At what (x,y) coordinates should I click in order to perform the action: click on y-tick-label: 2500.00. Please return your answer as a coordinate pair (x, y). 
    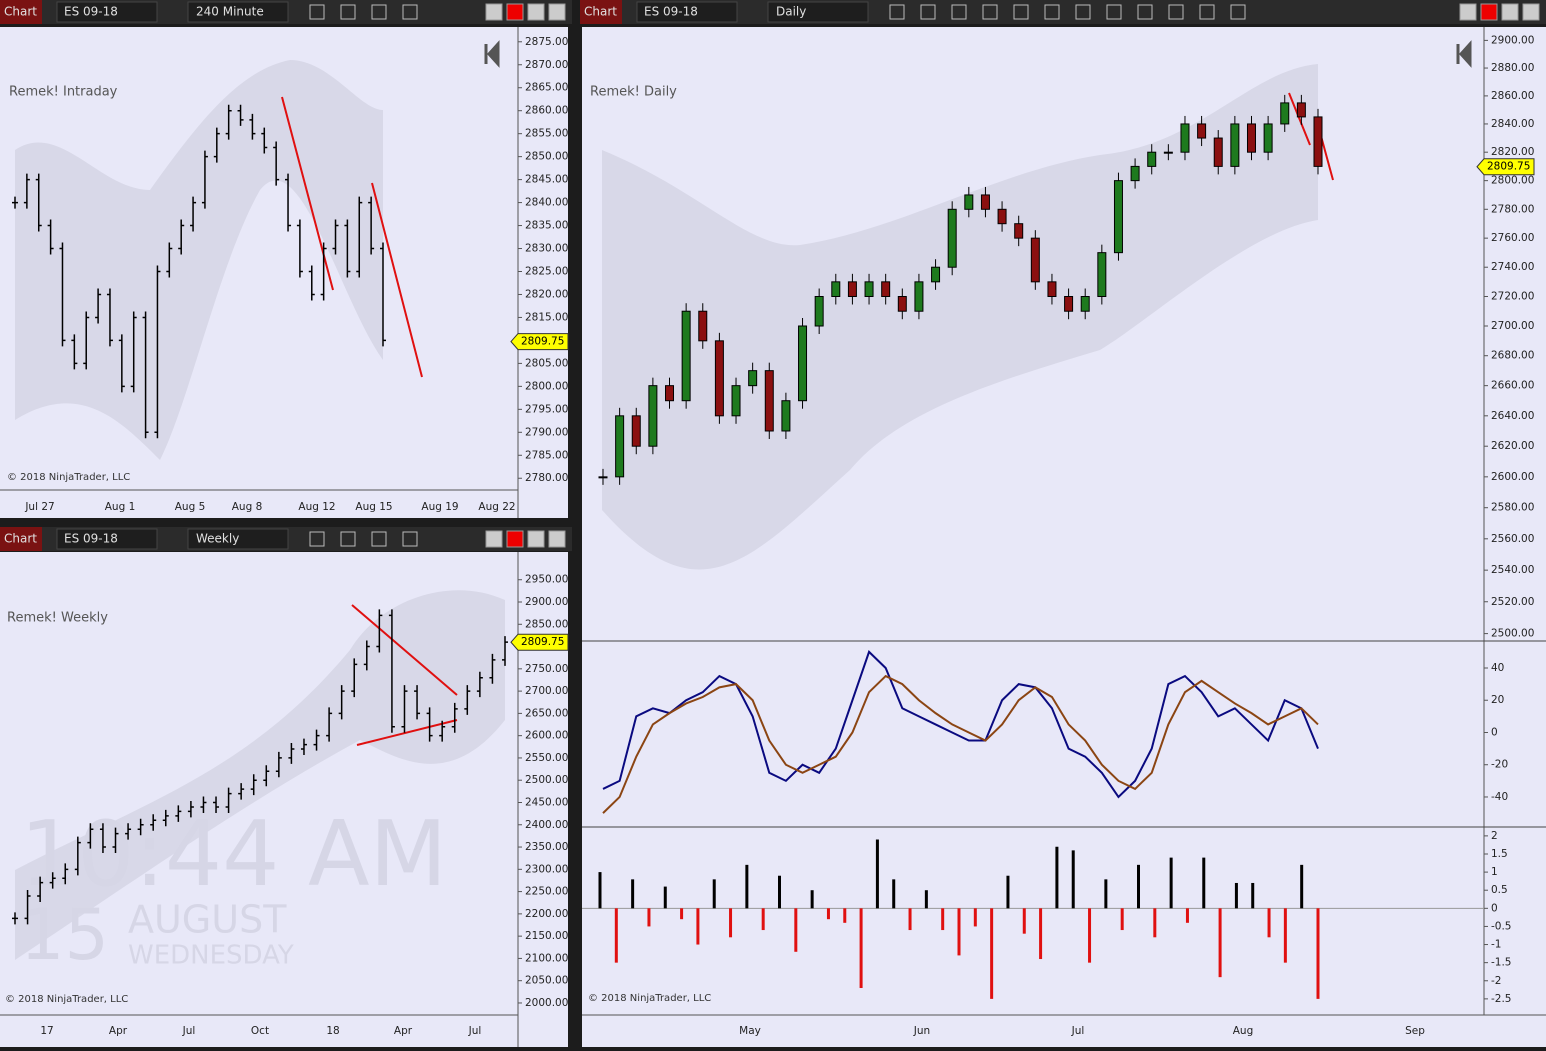
    Looking at the image, I should click on (1512, 634).